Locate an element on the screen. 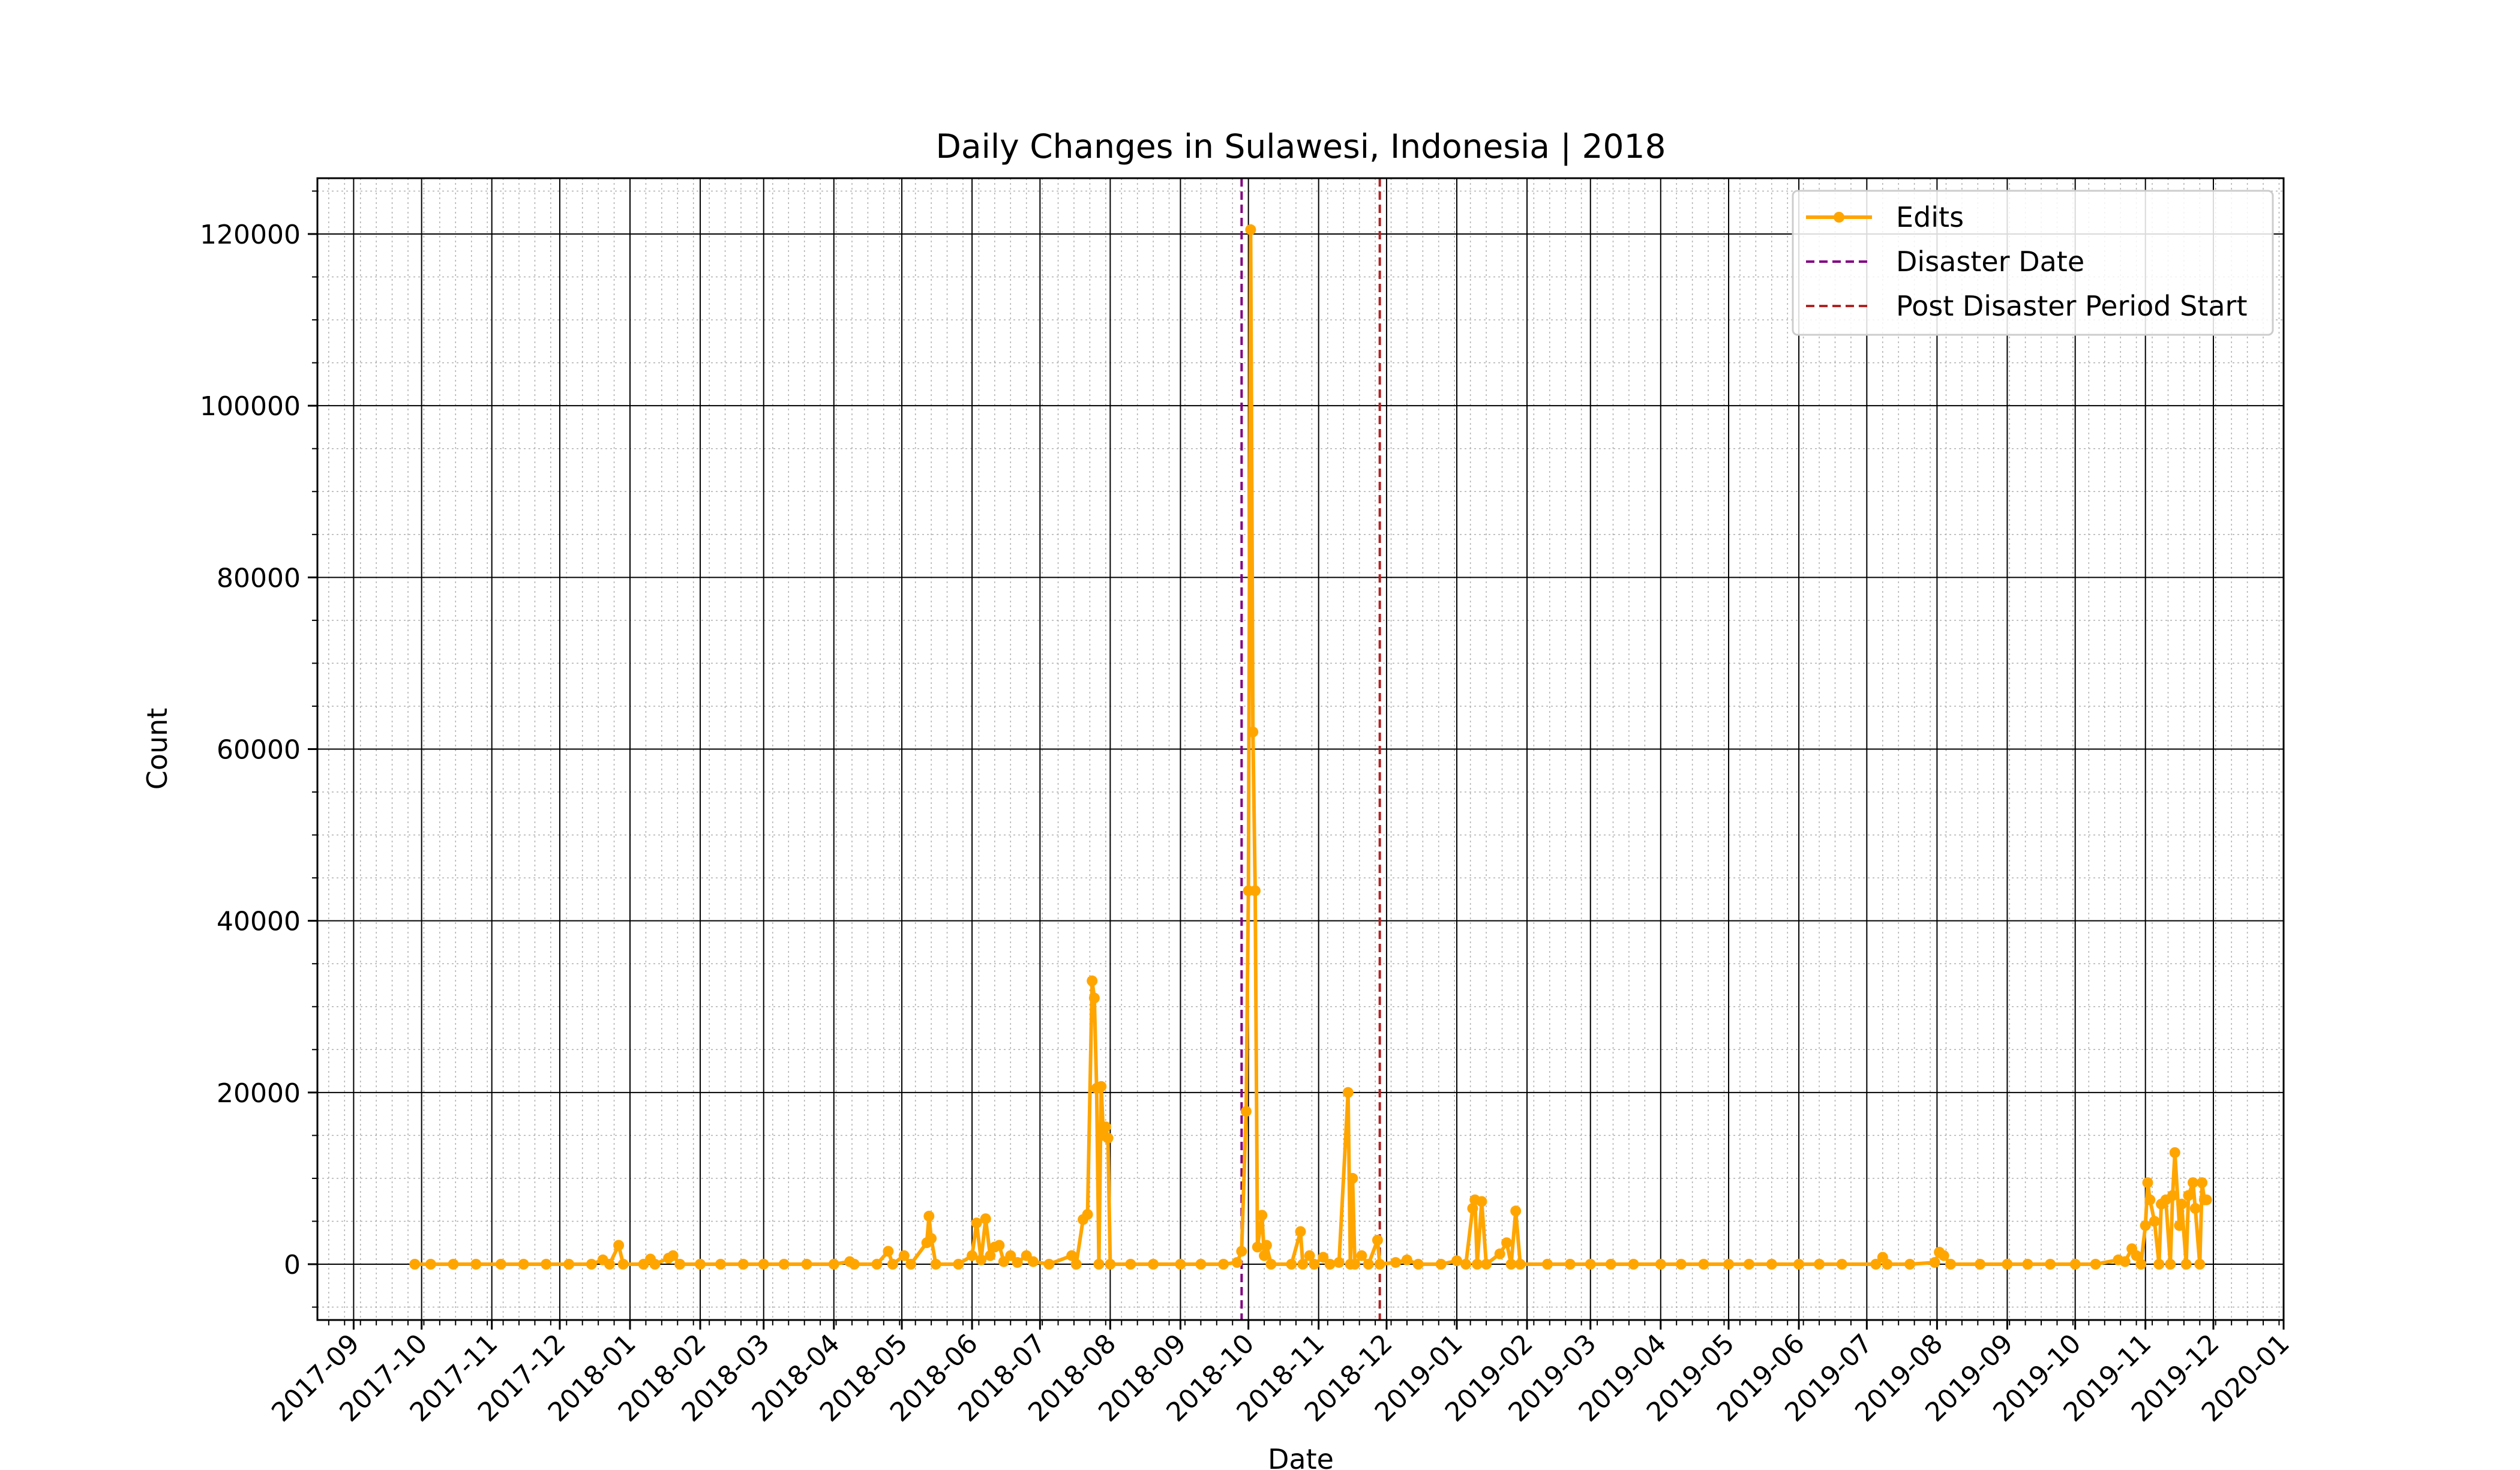  legend-box is located at coordinates (2033, 263).